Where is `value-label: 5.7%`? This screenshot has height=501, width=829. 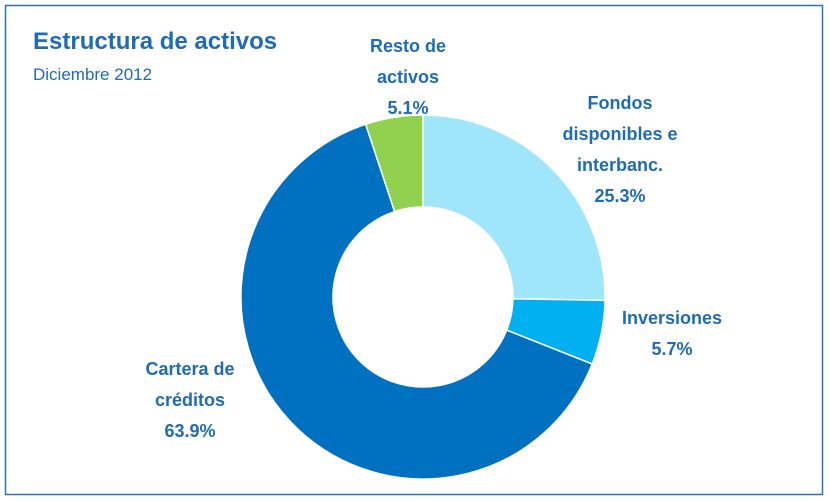 value-label: 5.7% is located at coordinates (671, 349).